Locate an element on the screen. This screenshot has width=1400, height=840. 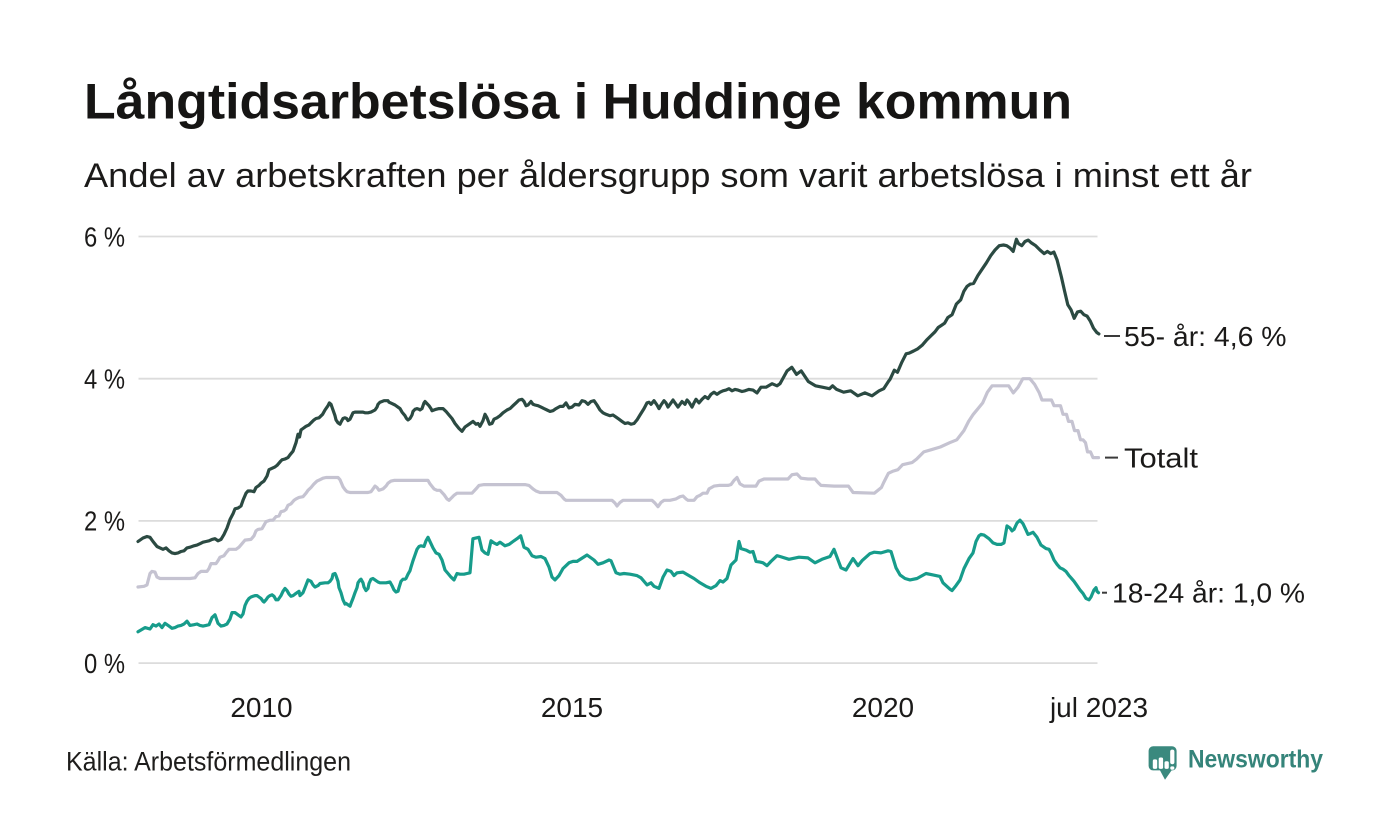
svg-text: 2020 is located at coordinates (883, 707).